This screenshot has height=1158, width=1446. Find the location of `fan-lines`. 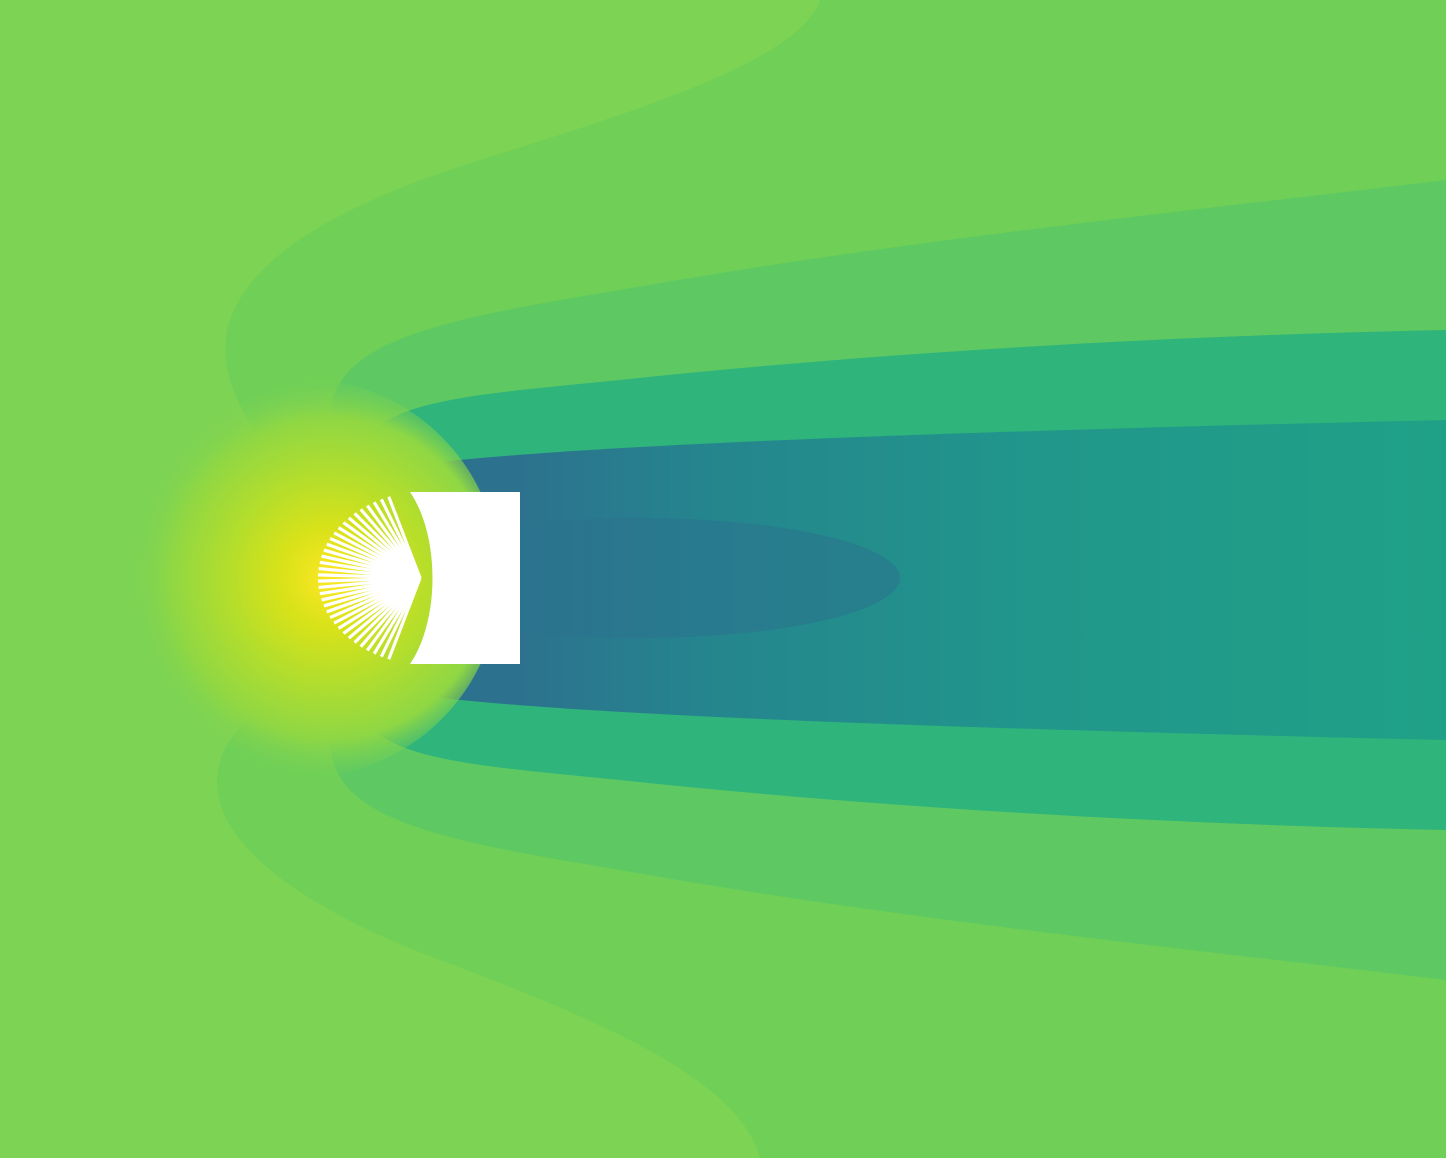

fan-lines is located at coordinates (370, 578).